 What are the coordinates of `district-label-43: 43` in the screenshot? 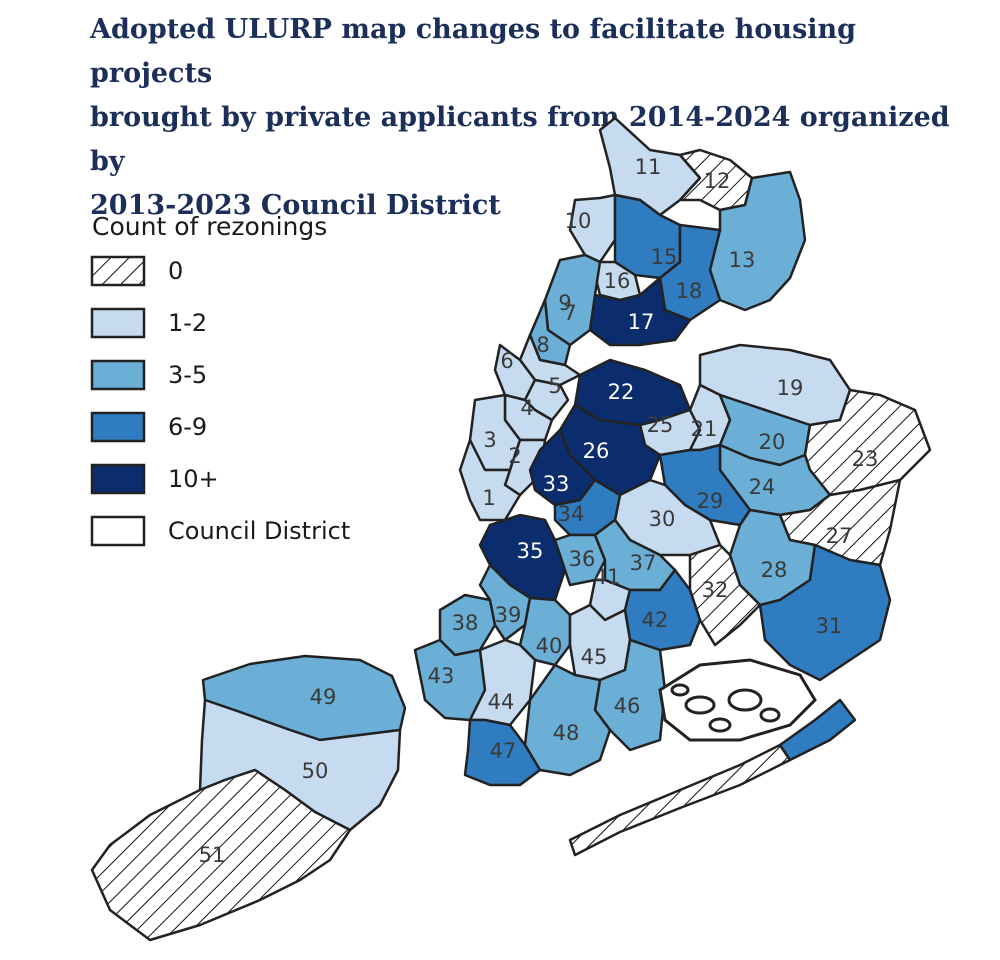 It's located at (441, 676).